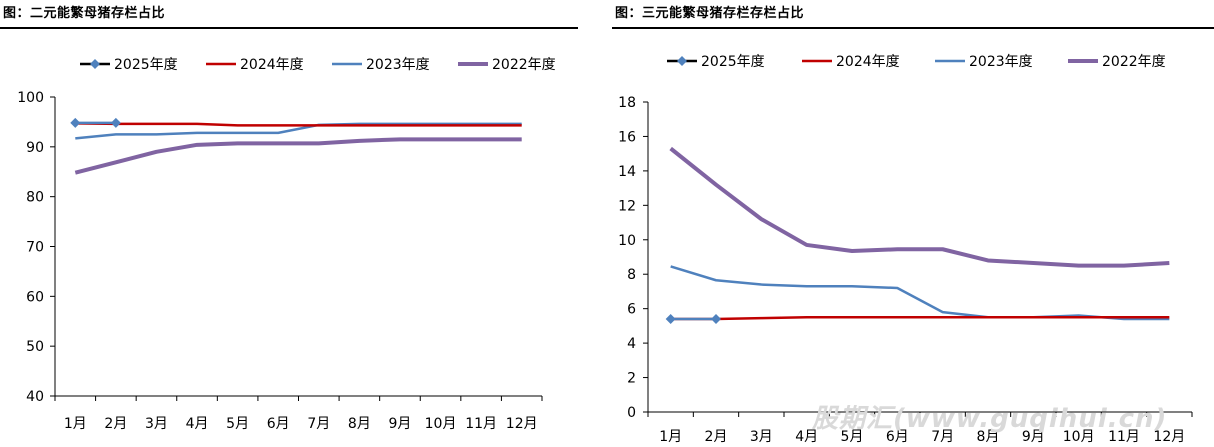 The height and width of the screenshot is (447, 1214). Describe the element at coordinates (35, 397) in the screenshot. I see `y-tick-label: 40` at that location.